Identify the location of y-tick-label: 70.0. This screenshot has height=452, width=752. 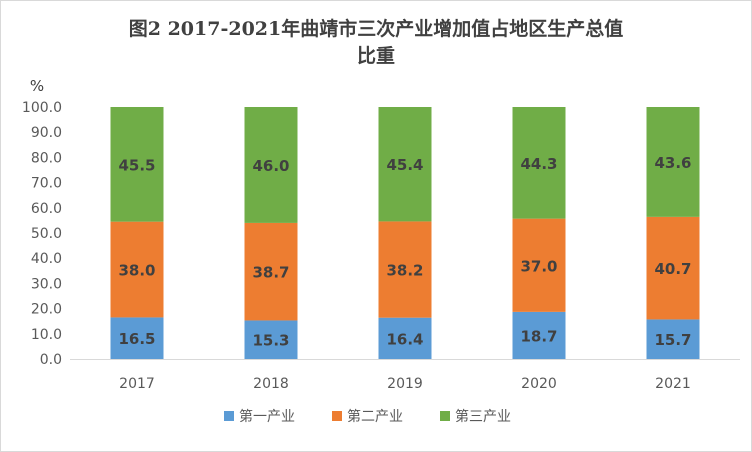
(46, 184).